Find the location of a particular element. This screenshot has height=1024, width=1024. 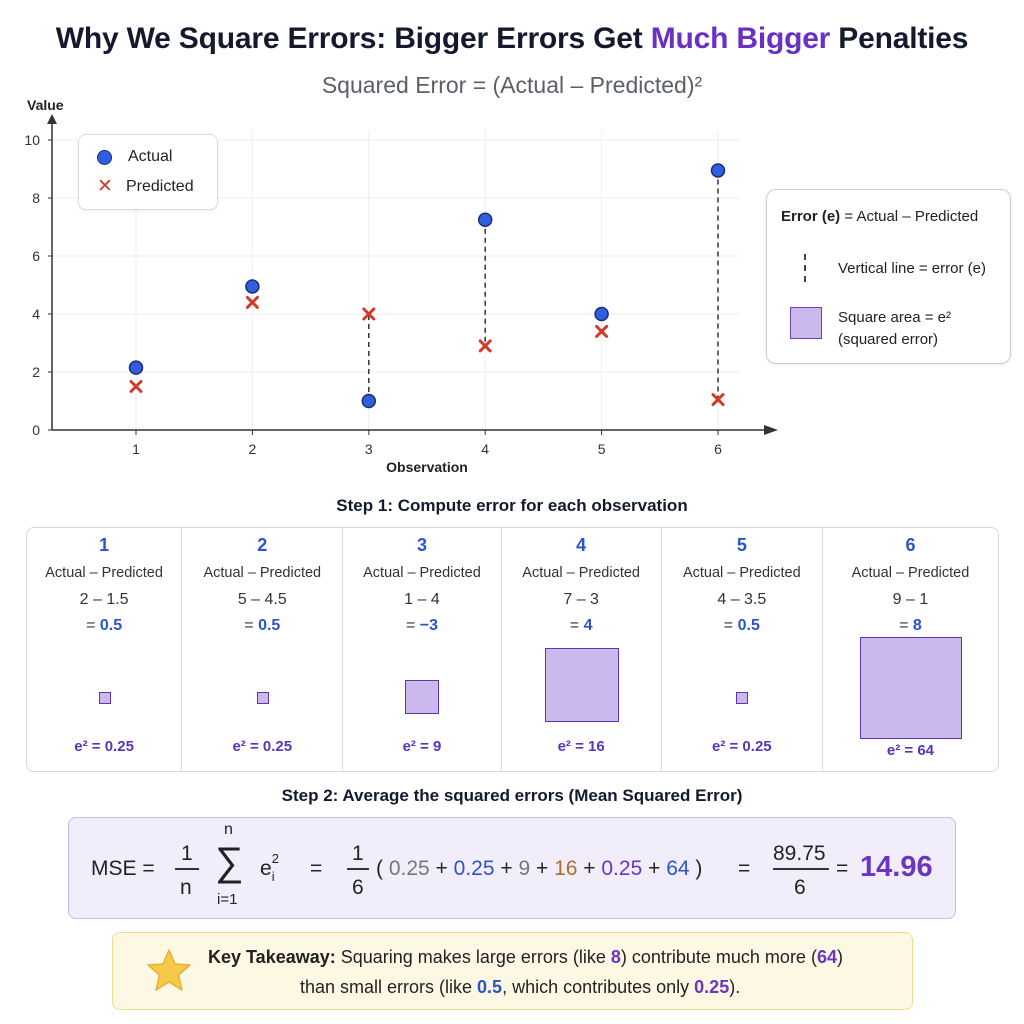

x-axis-label: Observation is located at coordinates (427, 467).